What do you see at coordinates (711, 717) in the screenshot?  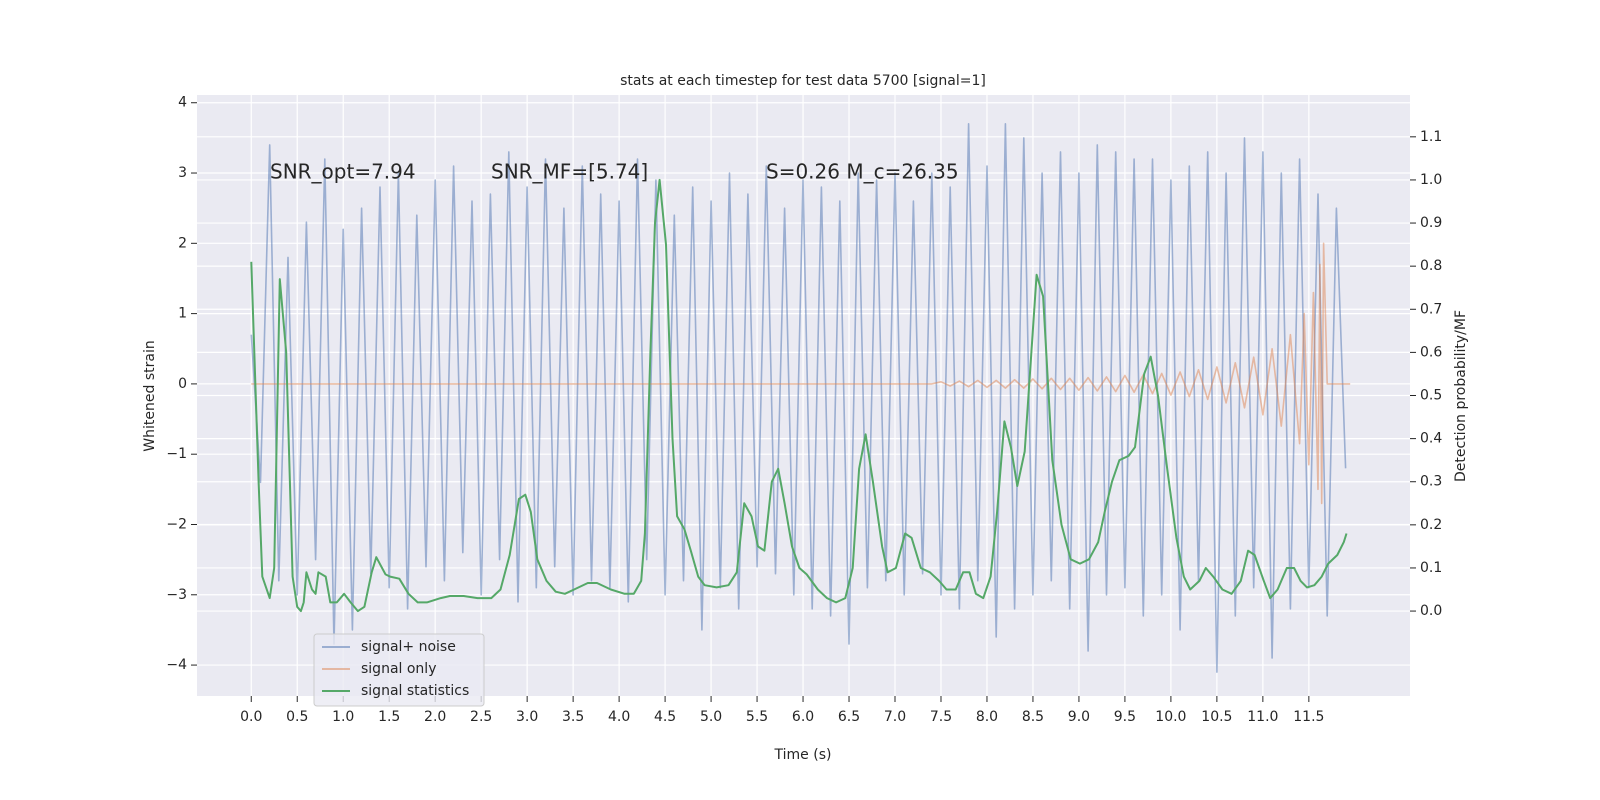 I see `x-tick-label: 5.0` at bounding box center [711, 717].